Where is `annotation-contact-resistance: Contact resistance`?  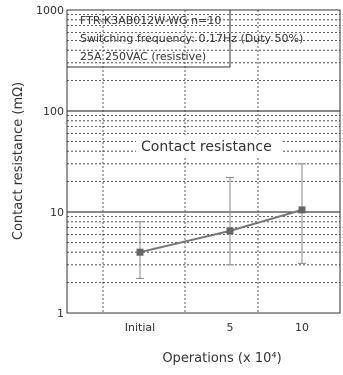
annotation-contact-resistance: Contact resistance is located at coordinates (206, 147).